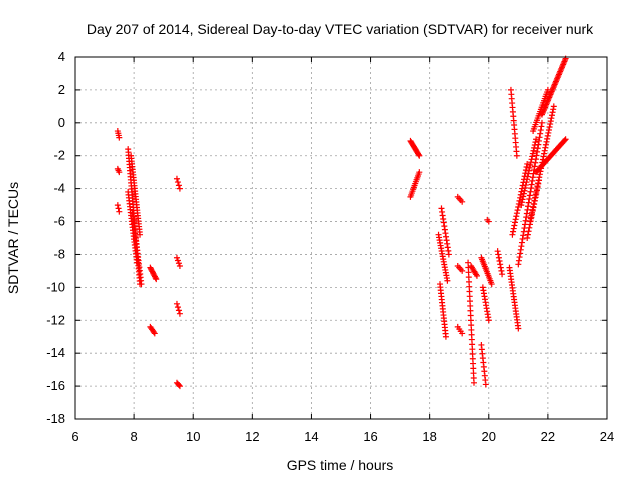  I want to click on y-tick-label: -4, so click(59, 188).